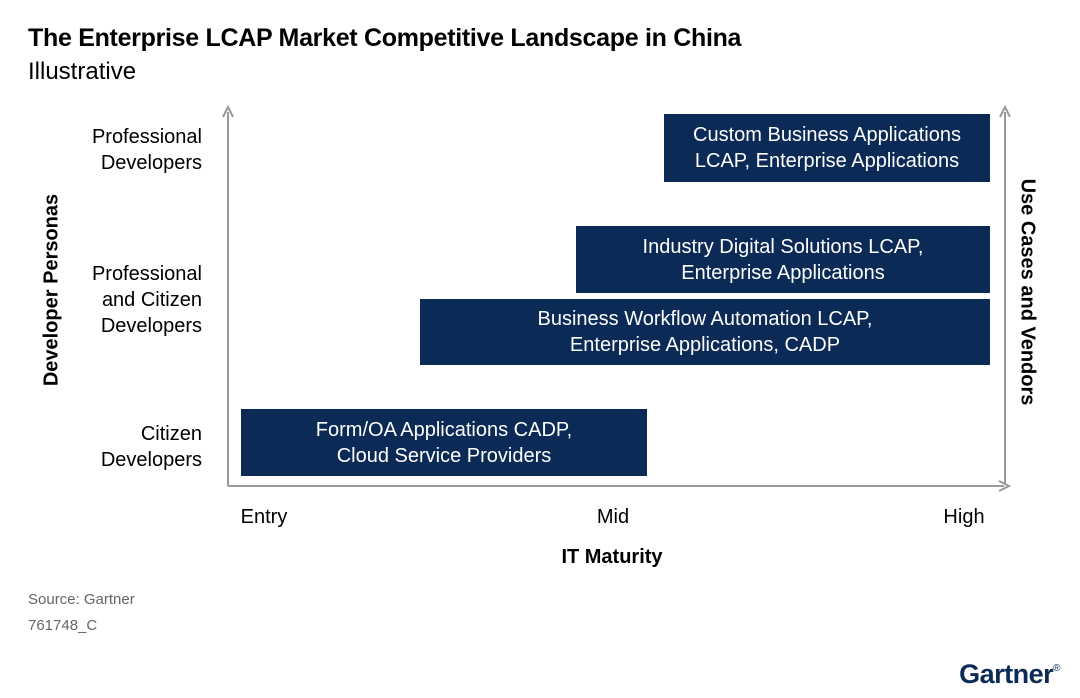 This screenshot has width=1080, height=698. Describe the element at coordinates (151, 447) in the screenshot. I see `y-level-citizen: Citizen Developers` at that location.